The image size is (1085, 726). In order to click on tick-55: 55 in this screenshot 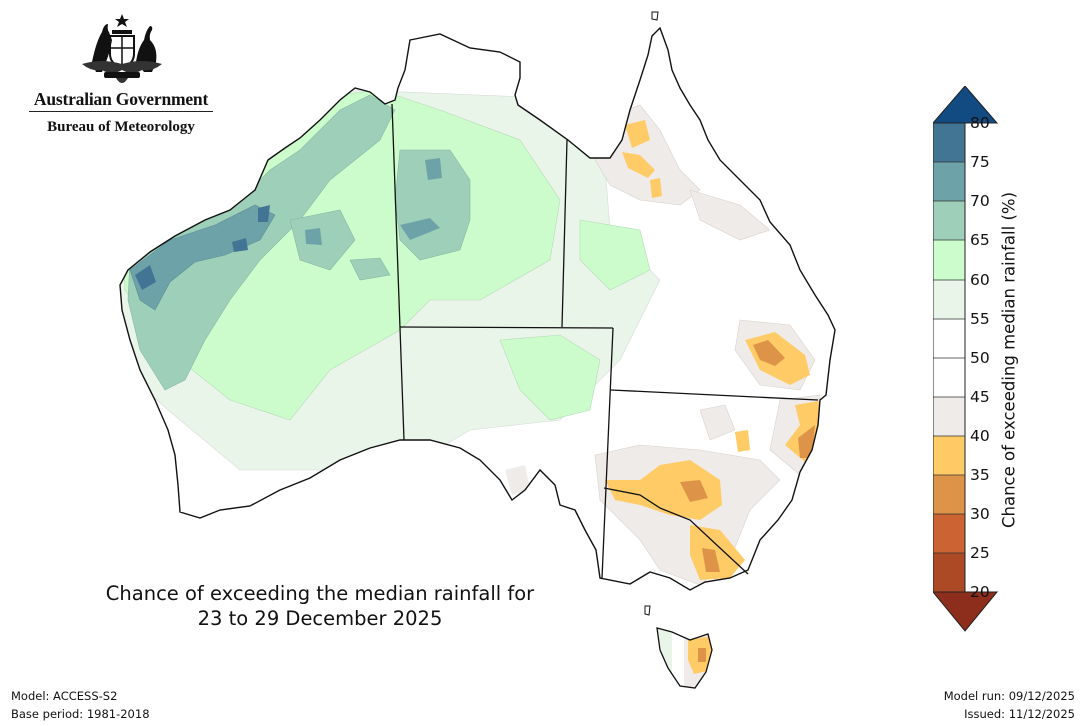, I will do `click(980, 319)`.